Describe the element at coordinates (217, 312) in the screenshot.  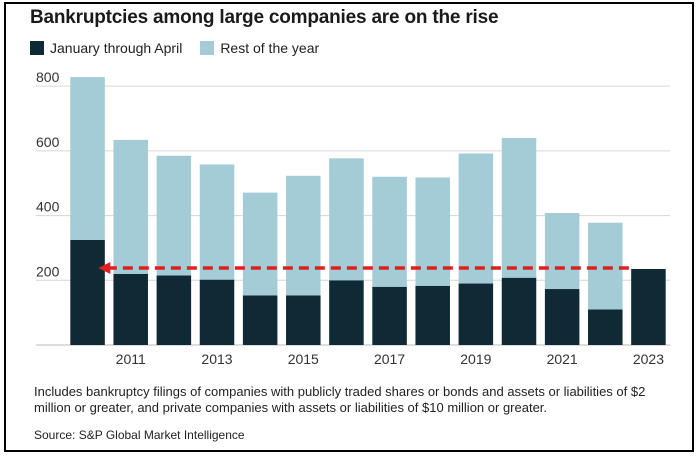
I see `bar-2013-jan-apr` at that location.